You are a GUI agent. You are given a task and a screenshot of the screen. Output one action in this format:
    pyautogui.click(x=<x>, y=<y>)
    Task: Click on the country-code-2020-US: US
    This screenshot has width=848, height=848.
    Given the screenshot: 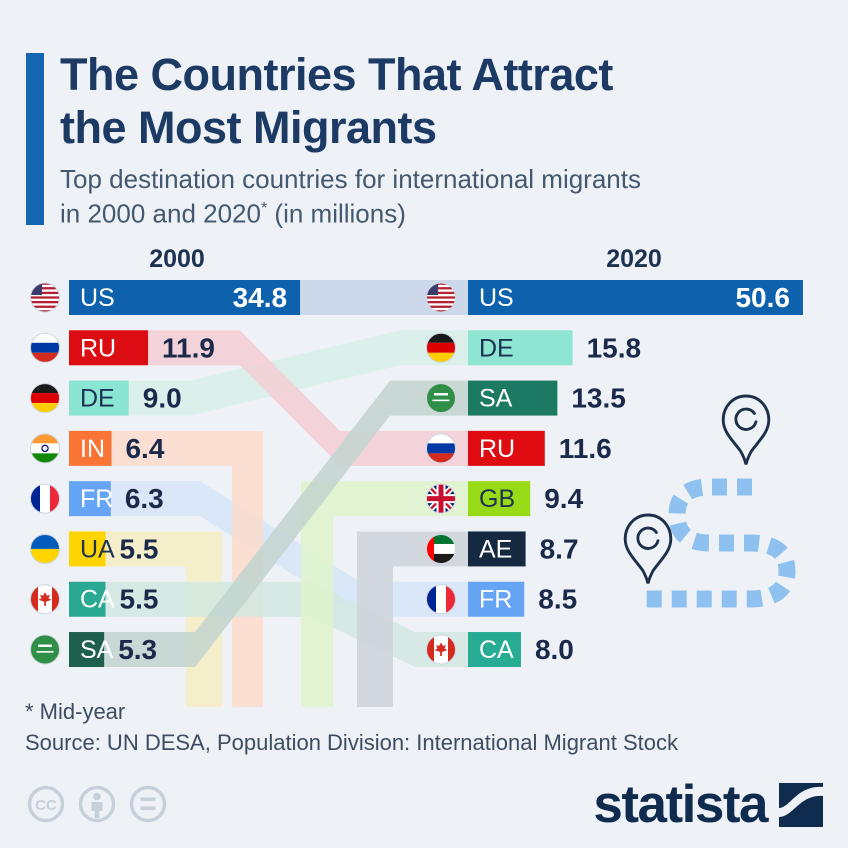 What is the action you would take?
    pyautogui.click(x=496, y=298)
    